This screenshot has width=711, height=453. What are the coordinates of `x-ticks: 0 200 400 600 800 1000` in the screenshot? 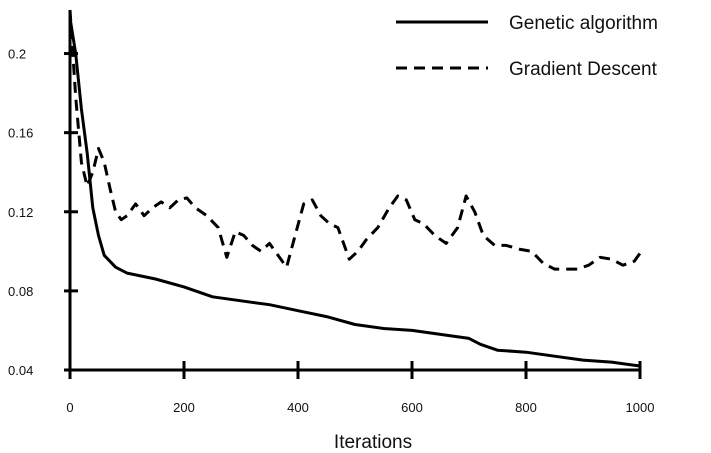 It's located at (360, 388).